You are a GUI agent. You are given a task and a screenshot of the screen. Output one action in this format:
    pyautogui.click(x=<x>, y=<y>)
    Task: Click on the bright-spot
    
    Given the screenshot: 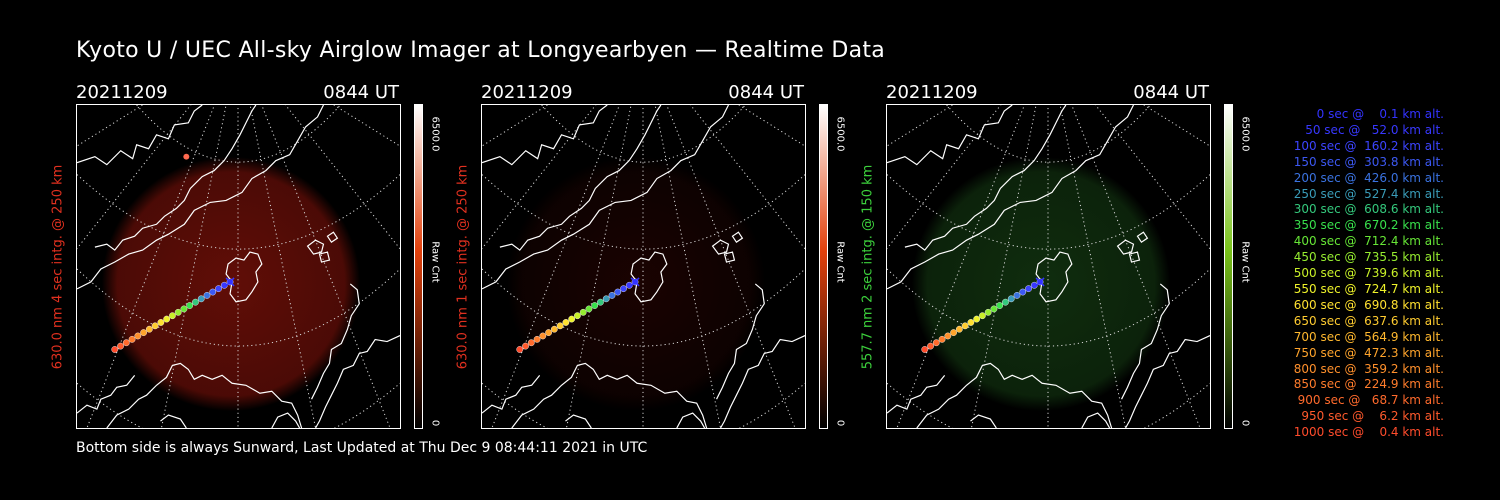 What is the action you would take?
    pyautogui.click(x=186, y=156)
    